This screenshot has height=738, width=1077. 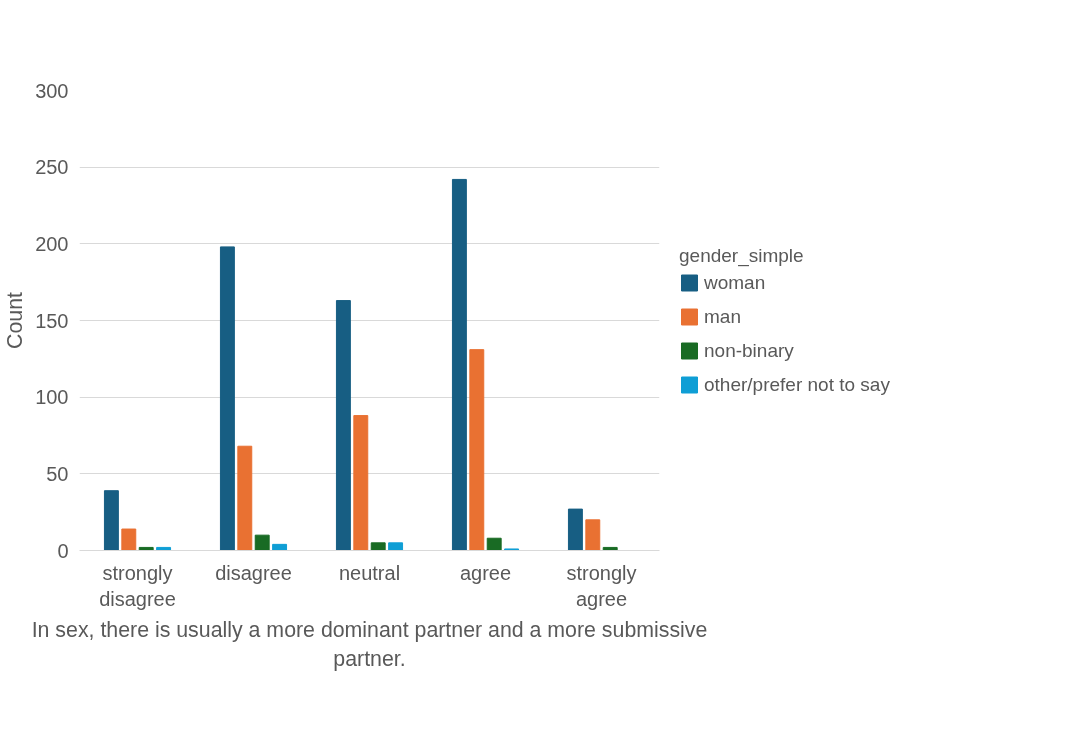 What do you see at coordinates (253, 572) in the screenshot?
I see `x-tick-label: disagree` at bounding box center [253, 572].